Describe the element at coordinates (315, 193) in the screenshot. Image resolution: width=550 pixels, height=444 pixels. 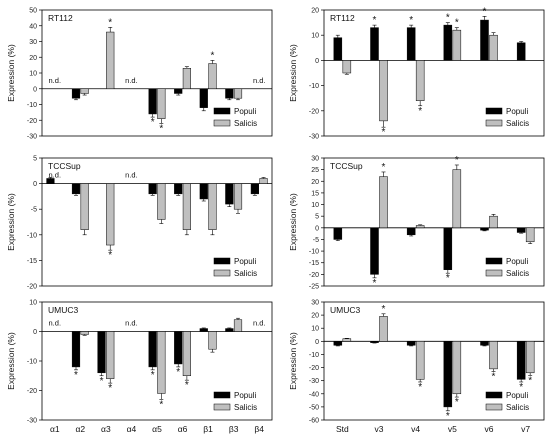
I see `y-tick-label: 15` at that location.